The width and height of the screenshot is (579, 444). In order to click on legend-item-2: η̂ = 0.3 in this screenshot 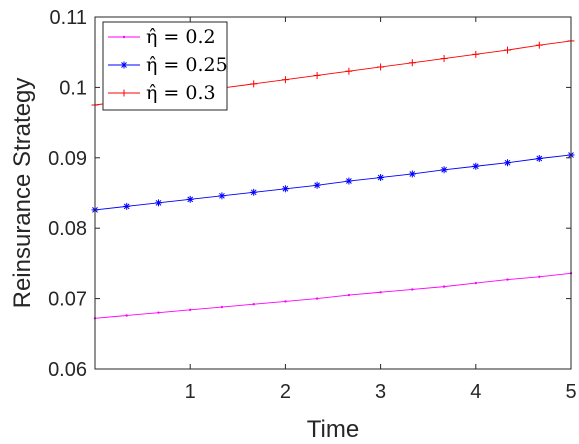, I will do `click(162, 93)`.